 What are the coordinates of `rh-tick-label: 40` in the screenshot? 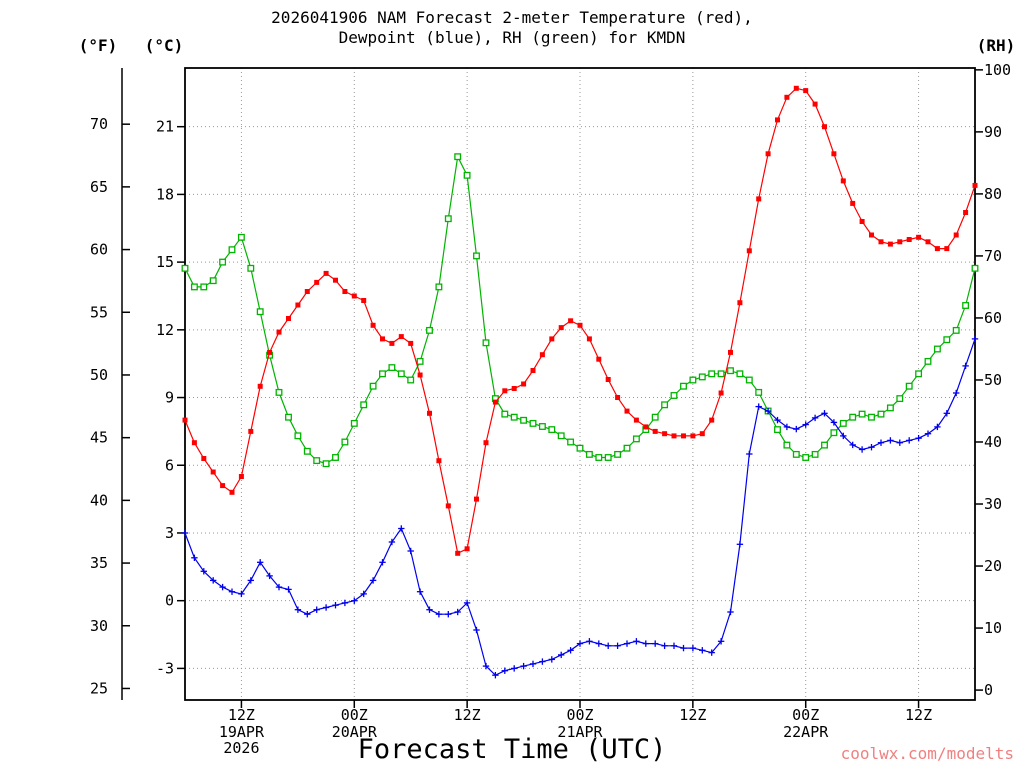 It's located at (993, 442).